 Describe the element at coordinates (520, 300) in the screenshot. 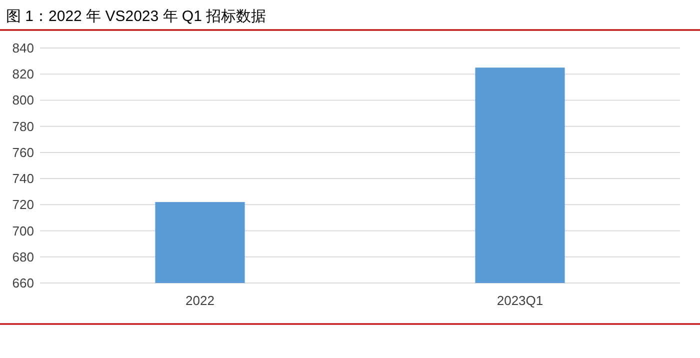

I see `x-tick-label: 2023Q1` at that location.